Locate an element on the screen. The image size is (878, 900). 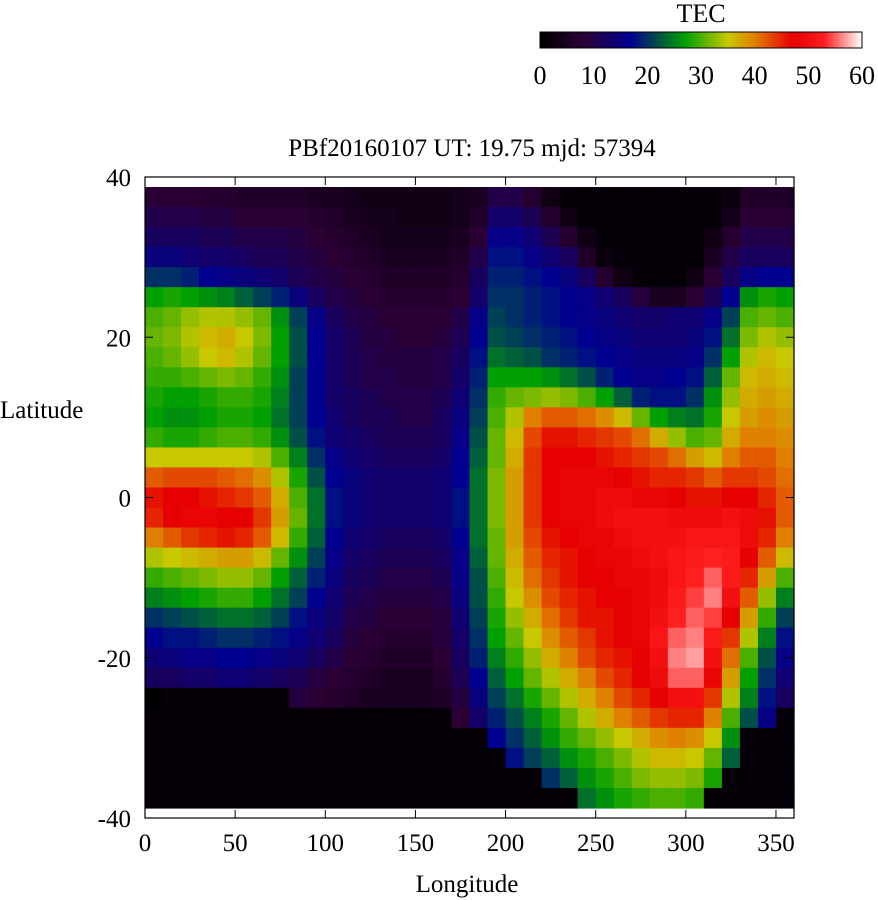
colorbar-tick-label: 40 is located at coordinates (755, 75).